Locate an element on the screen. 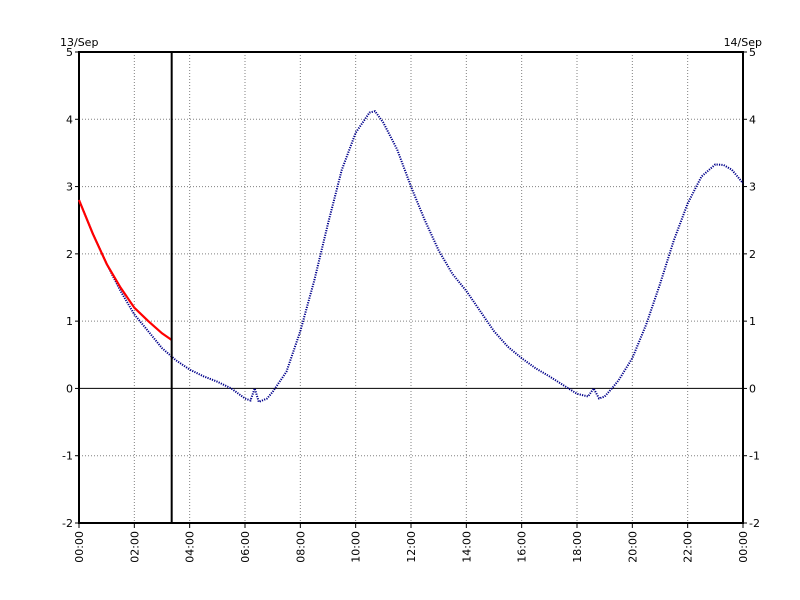 This screenshot has height=600, width=800. x-tick-label: 06:00 is located at coordinates (245, 547).